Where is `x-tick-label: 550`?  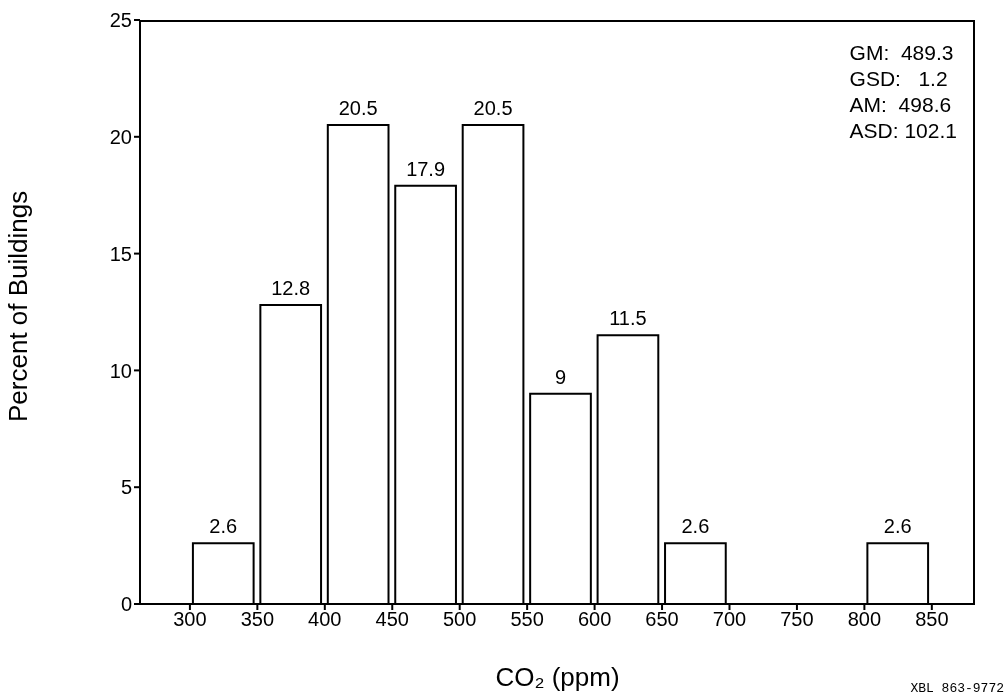 x-tick-label: 550 is located at coordinates (527, 619).